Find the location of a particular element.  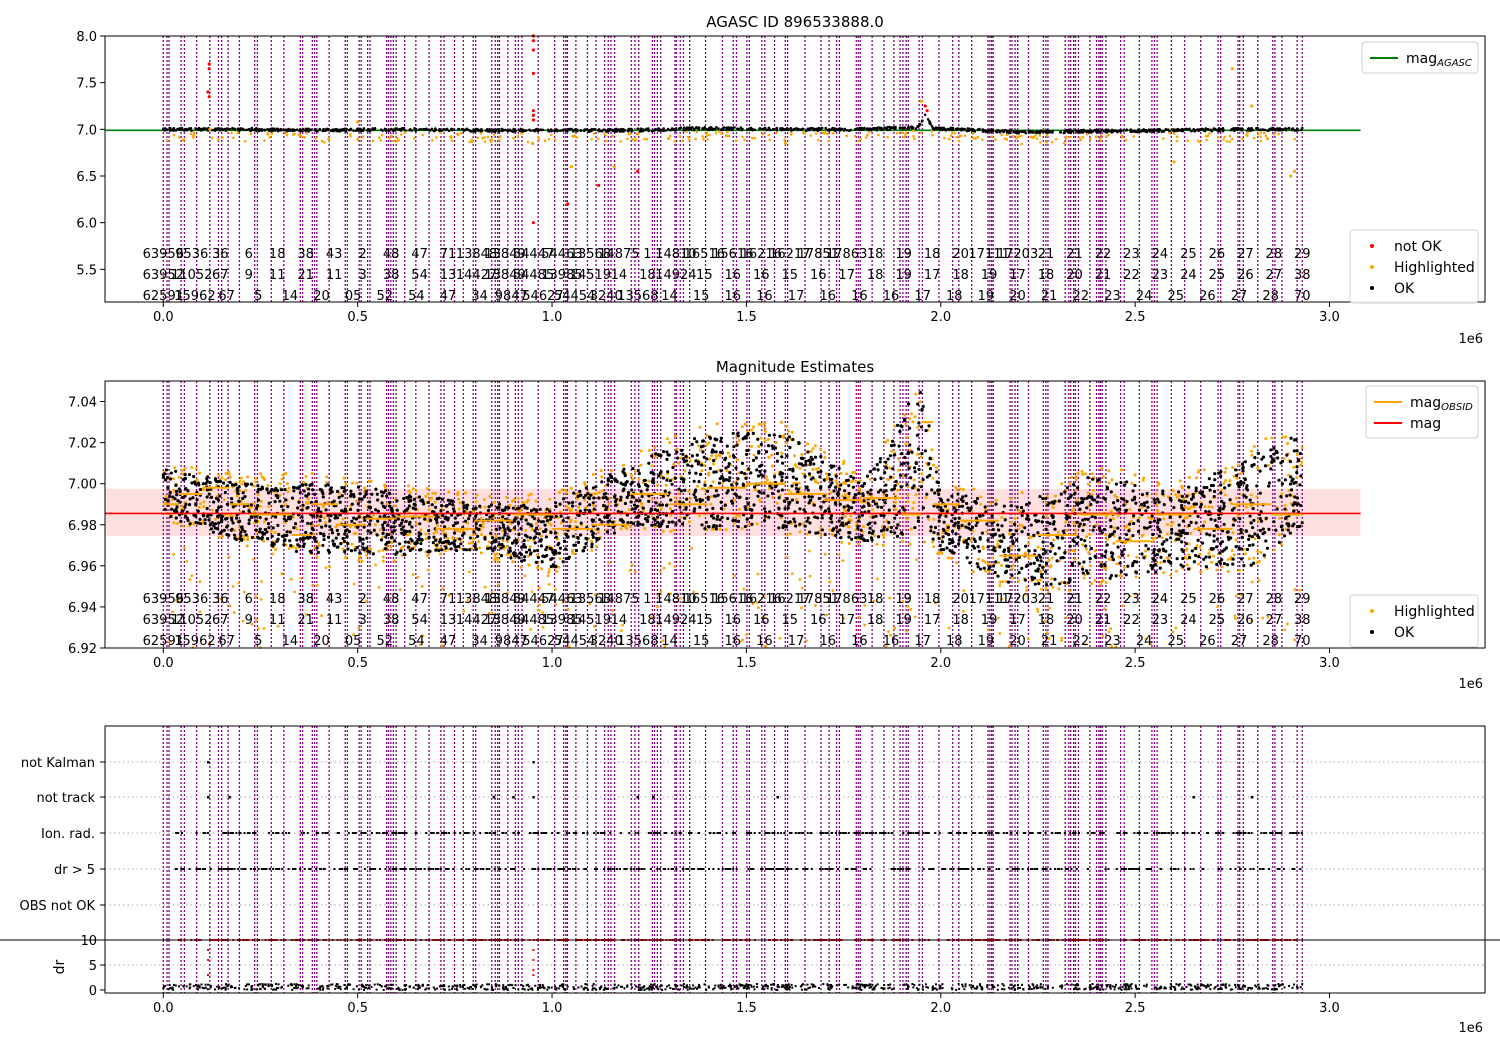

obsid-label: 54447 is located at coordinates (533, 254).